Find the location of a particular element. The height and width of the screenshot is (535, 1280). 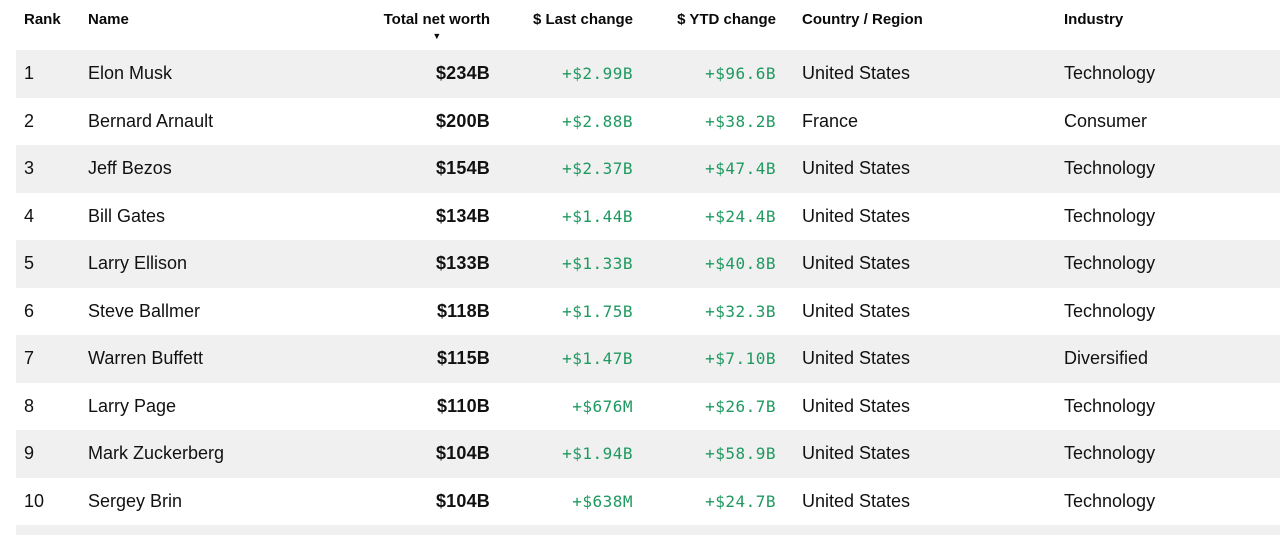

cell-rank: 3 is located at coordinates (29, 168).